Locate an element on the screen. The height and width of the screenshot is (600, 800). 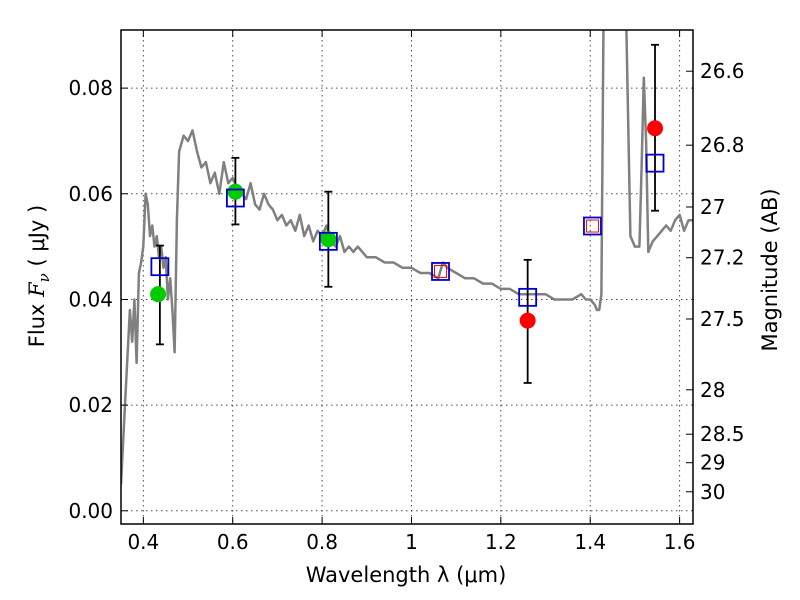
x-tick-label: 1.2 is located at coordinates (501, 542).